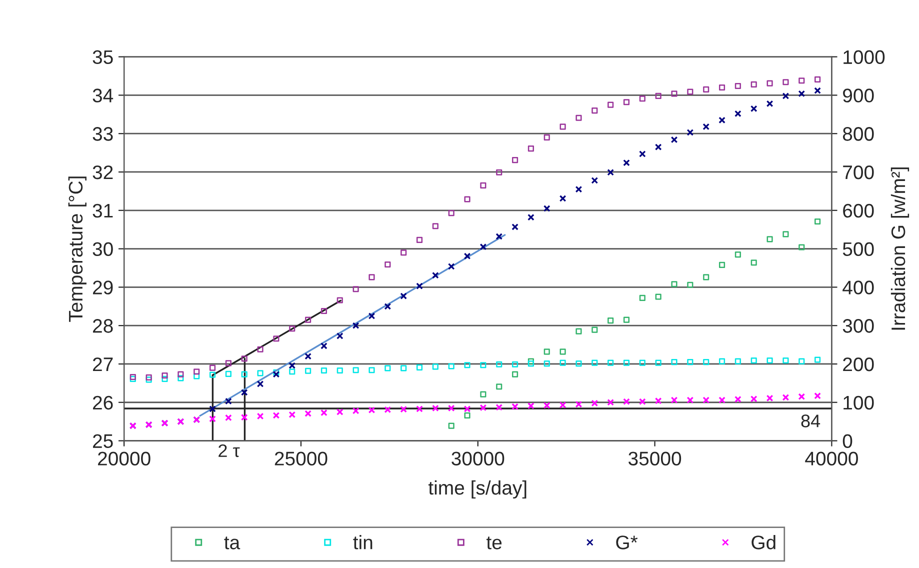 The width and height of the screenshot is (919, 568). I want to click on x-tick-label: 20000, so click(124, 459).